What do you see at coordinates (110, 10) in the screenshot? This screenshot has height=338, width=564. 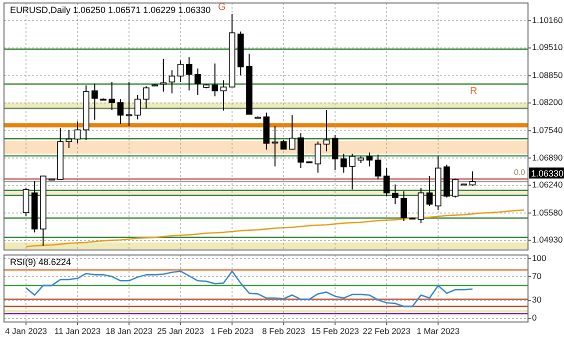 I see `chart-title: EURUSD,Daily 1.06250 1.06571 1.06229 1.06330` at bounding box center [110, 10].